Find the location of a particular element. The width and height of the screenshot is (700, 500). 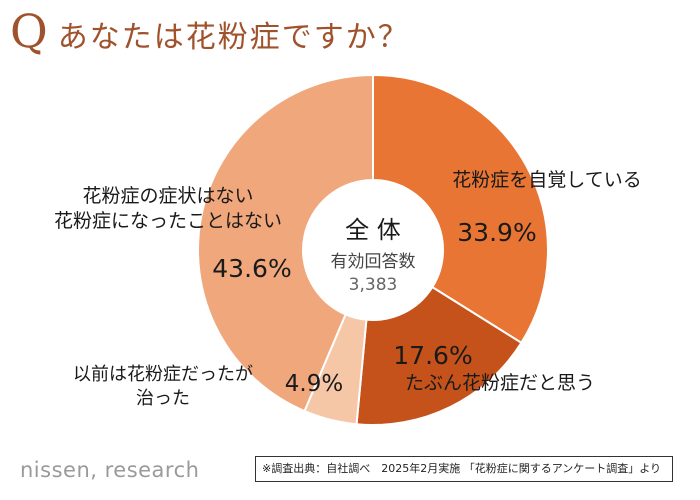

q-mark: Q is located at coordinates (29, 31).